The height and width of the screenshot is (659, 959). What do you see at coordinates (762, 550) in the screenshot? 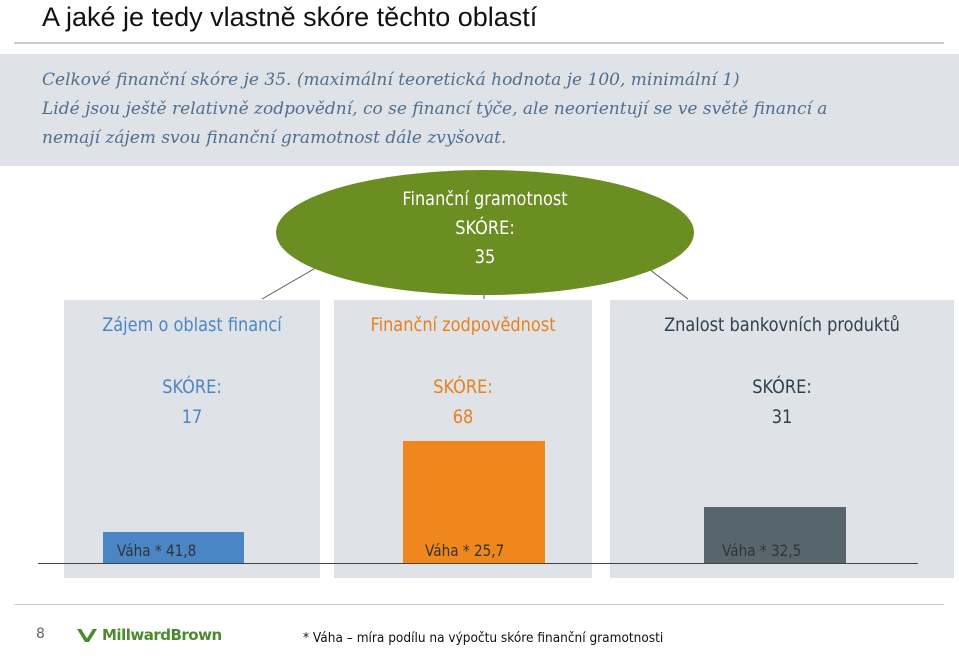
I see `area-weight-knowledge: Váha * 32,5` at bounding box center [762, 550].